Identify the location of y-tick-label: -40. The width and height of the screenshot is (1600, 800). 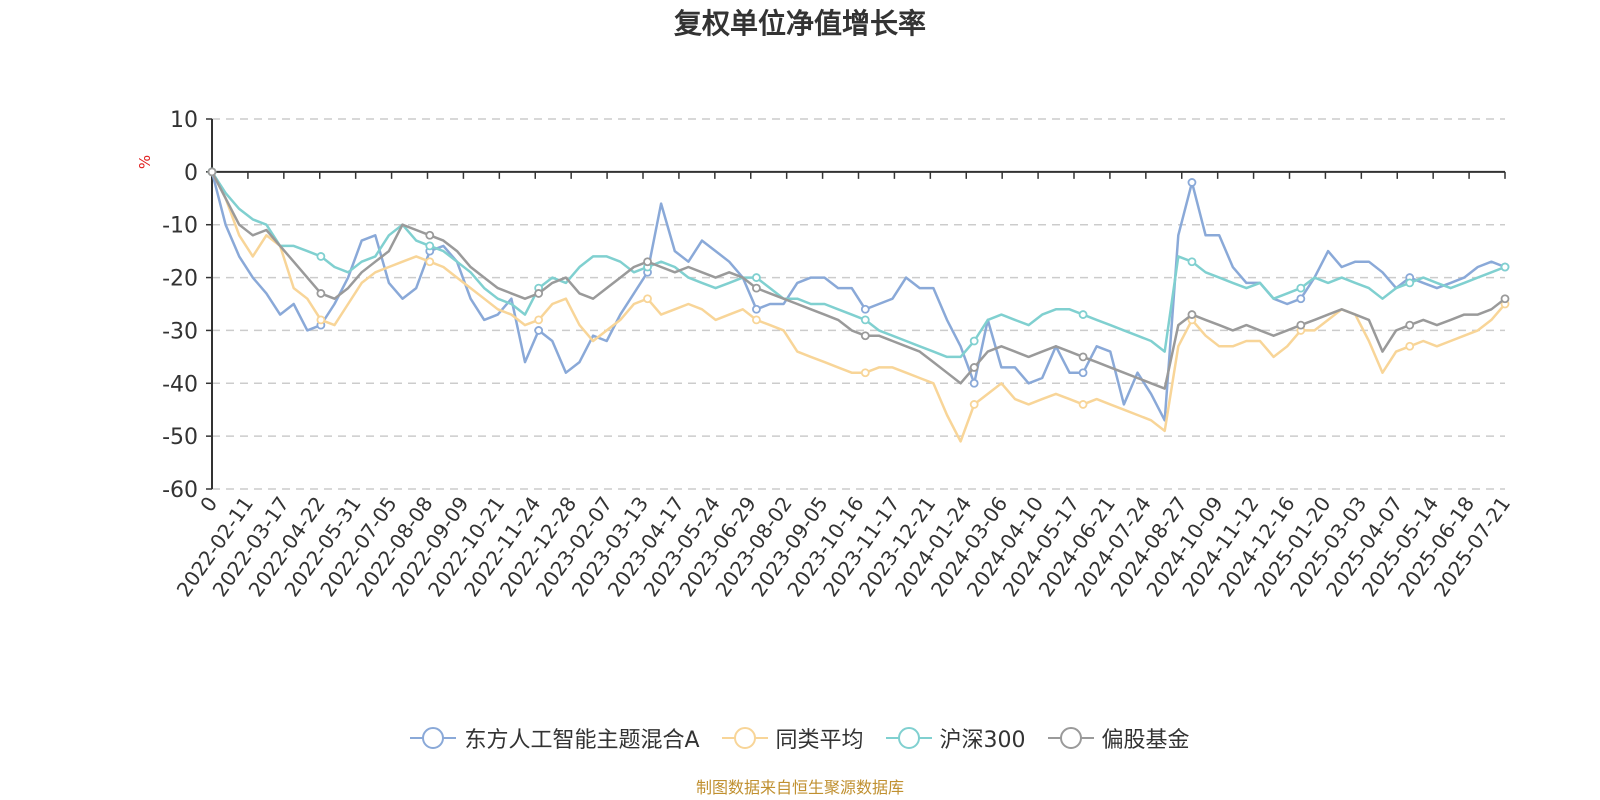
(180, 384).